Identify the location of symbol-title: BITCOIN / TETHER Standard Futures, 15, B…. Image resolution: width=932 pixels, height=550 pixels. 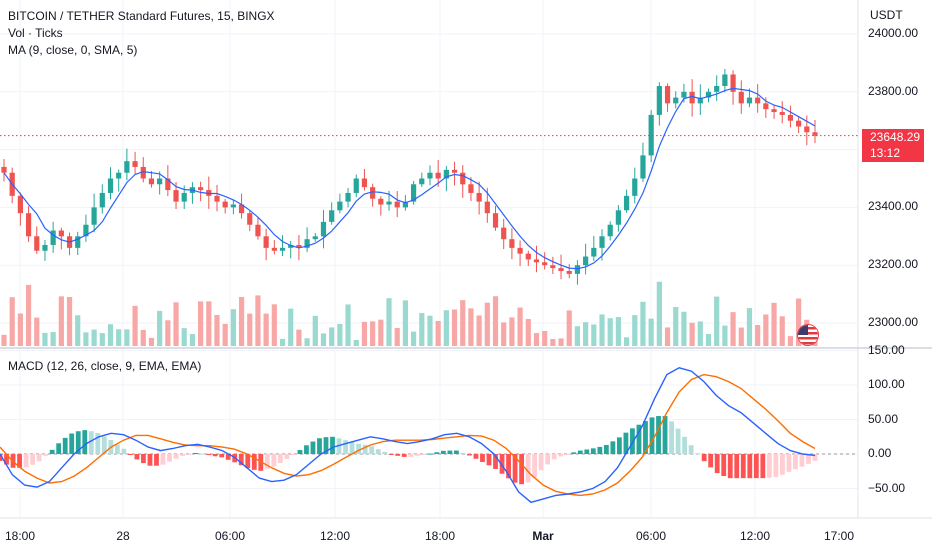
(141, 16).